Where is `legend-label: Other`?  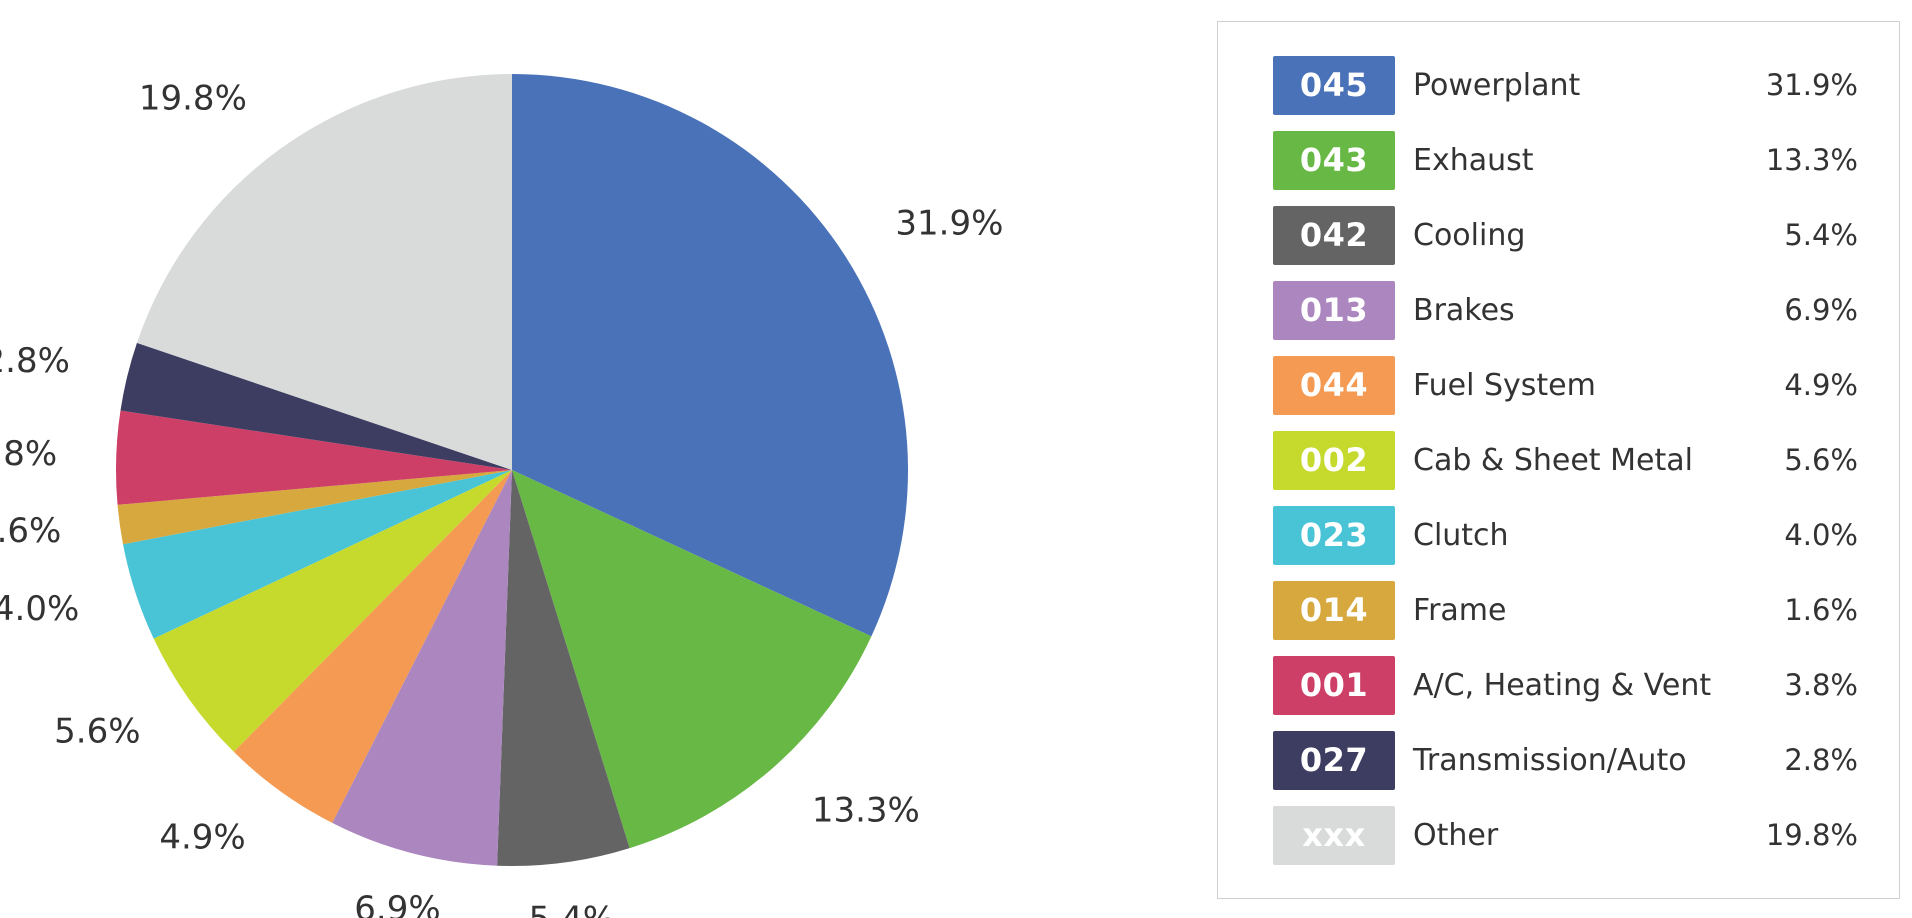
legend-label: Other is located at coordinates (1456, 835).